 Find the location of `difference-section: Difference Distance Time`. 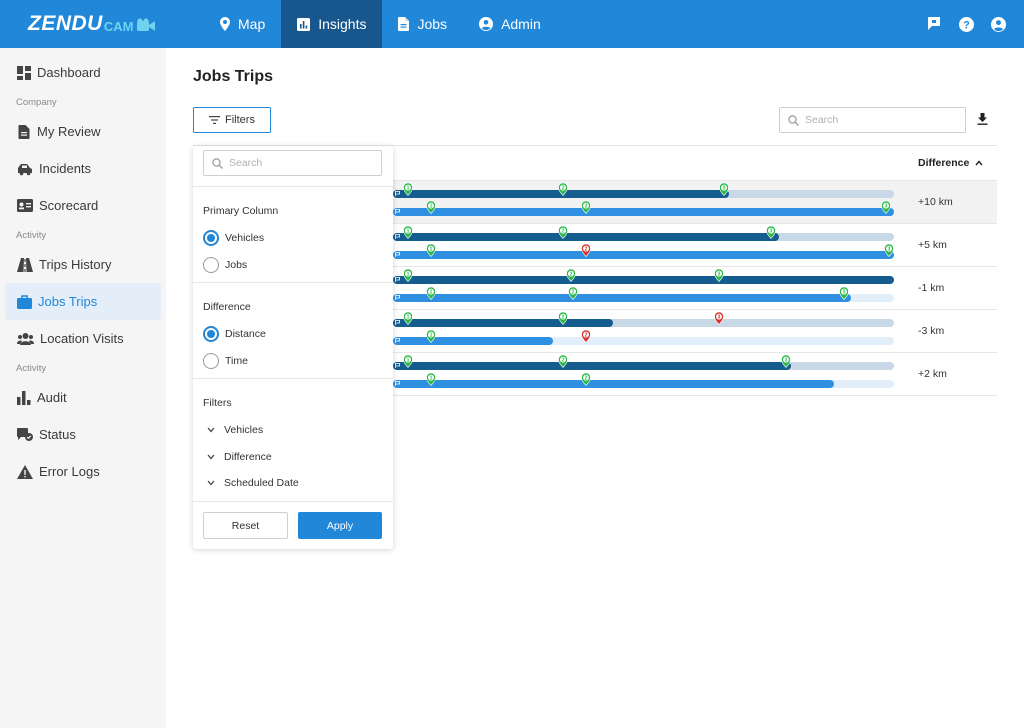

difference-section: Difference Distance Time is located at coordinates (293, 330).